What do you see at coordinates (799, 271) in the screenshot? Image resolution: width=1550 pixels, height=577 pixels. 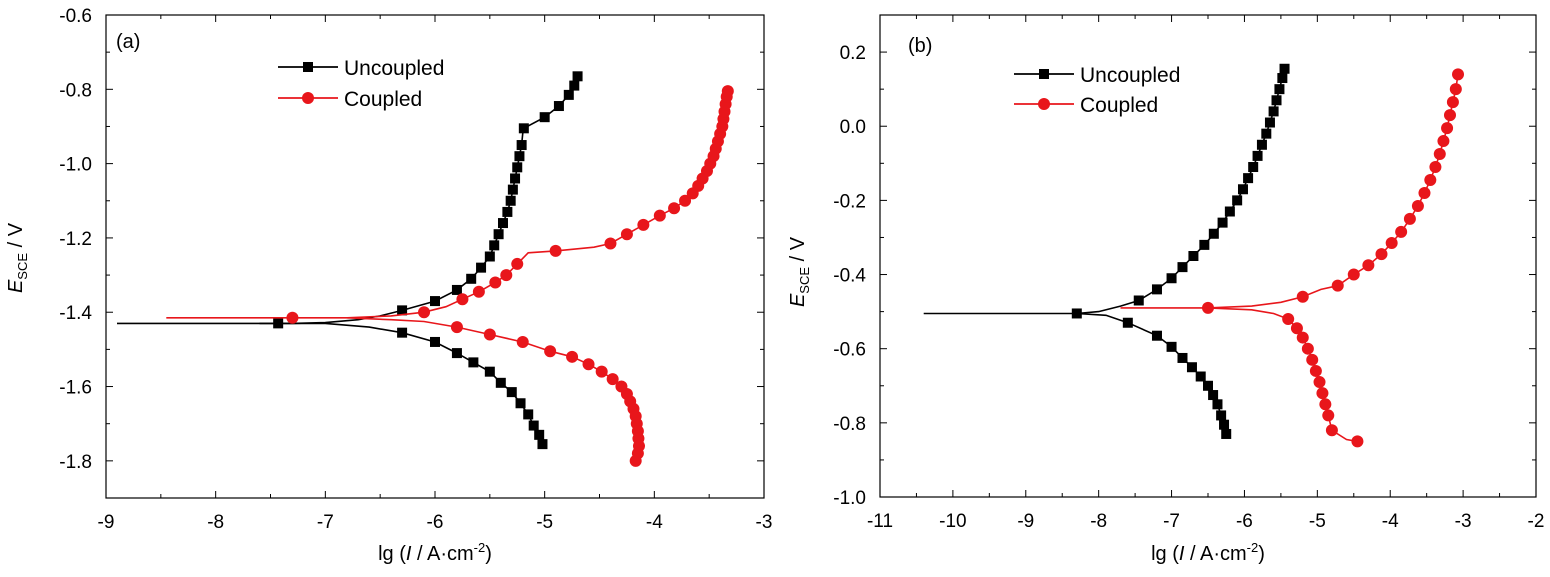 I see `y-axis-title: ESCE / V` at bounding box center [799, 271].